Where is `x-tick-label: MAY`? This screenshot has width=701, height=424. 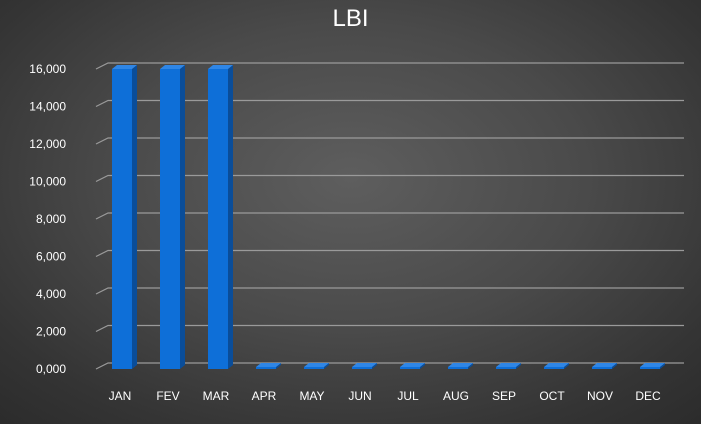
x-tick-label: MAY is located at coordinates (311, 396).